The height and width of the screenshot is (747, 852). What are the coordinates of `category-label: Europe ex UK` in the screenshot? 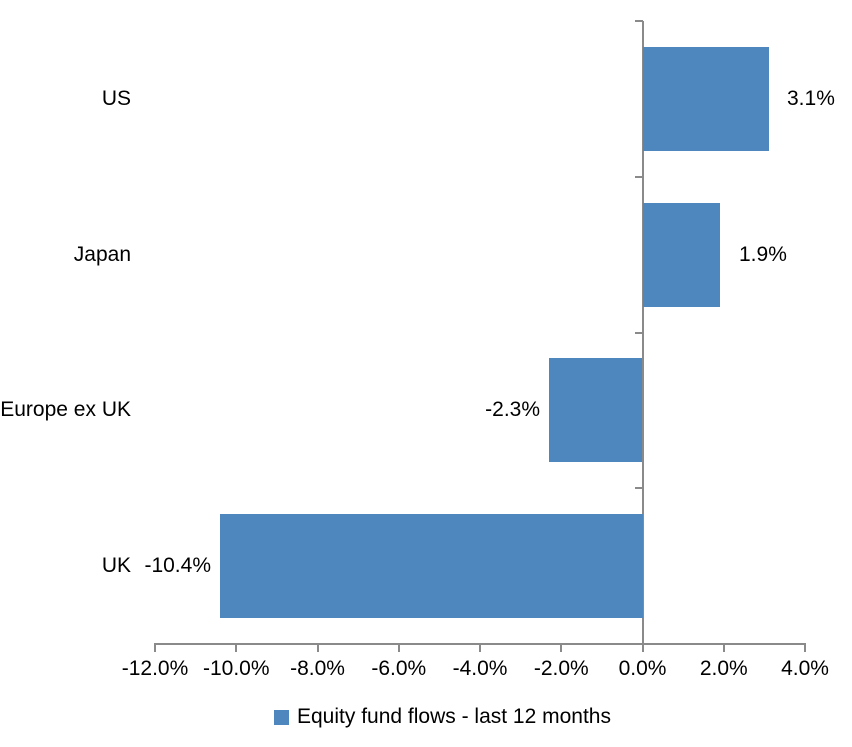 It's located at (65, 410).